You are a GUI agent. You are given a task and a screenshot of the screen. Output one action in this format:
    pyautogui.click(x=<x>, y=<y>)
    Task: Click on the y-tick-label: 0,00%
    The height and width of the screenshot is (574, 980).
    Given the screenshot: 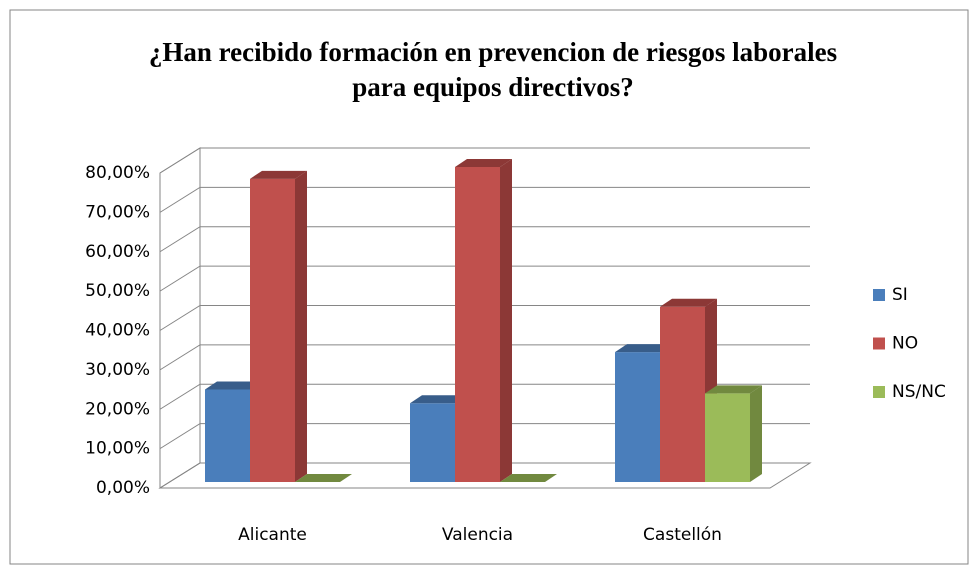 What is the action you would take?
    pyautogui.click(x=123, y=488)
    